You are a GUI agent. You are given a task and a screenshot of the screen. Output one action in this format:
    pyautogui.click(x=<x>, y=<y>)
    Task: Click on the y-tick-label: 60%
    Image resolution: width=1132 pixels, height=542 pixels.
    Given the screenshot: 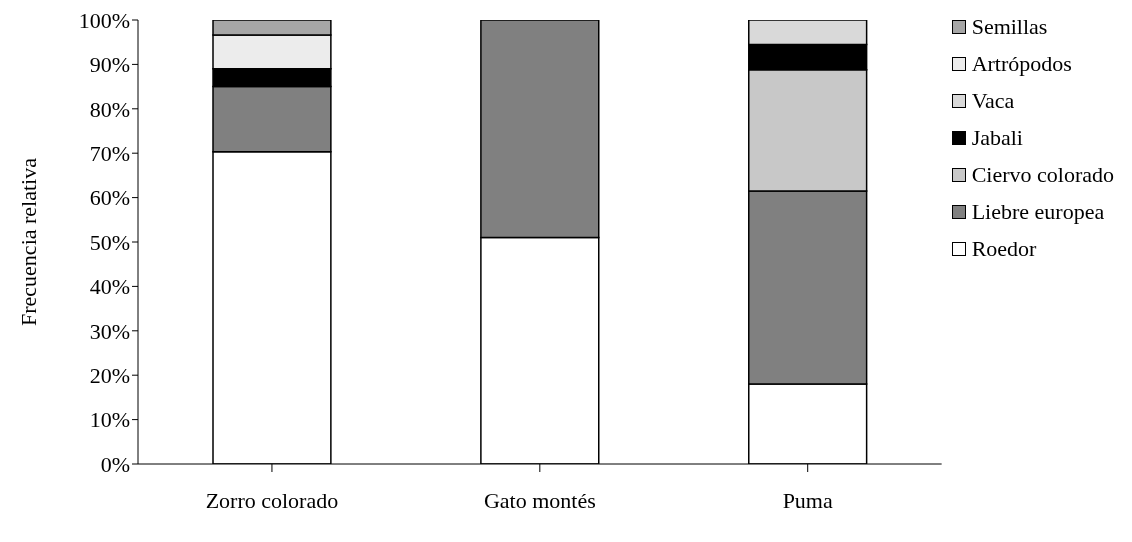 What is the action you would take?
    pyautogui.click(x=109, y=198)
    